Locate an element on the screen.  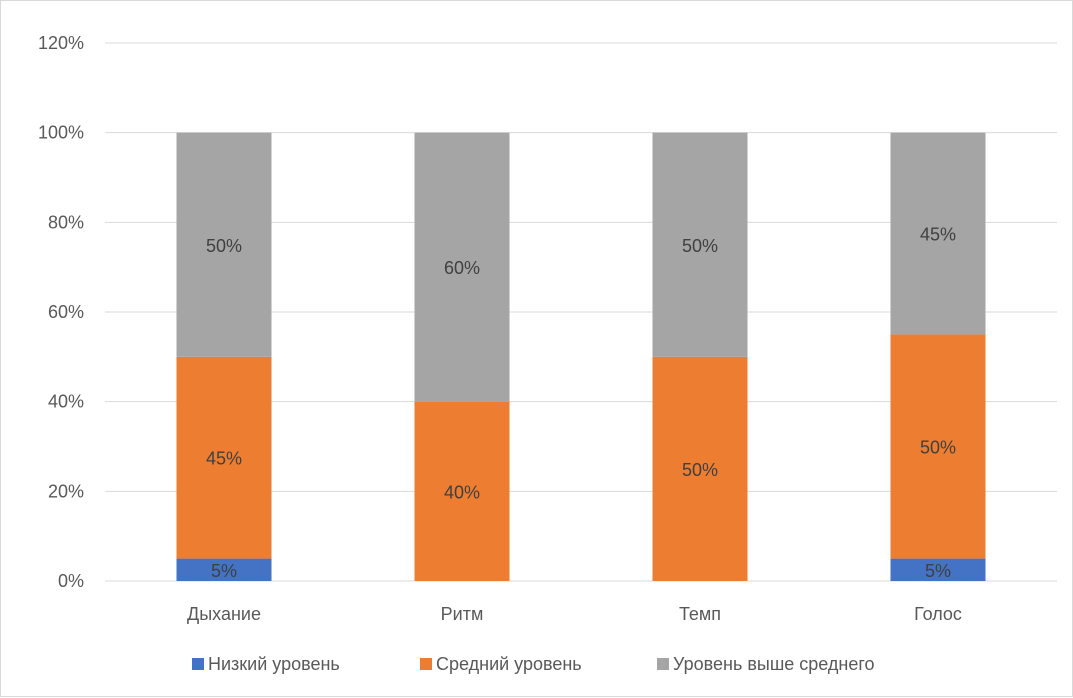
y-tick-label: 0% is located at coordinates (71, 581).